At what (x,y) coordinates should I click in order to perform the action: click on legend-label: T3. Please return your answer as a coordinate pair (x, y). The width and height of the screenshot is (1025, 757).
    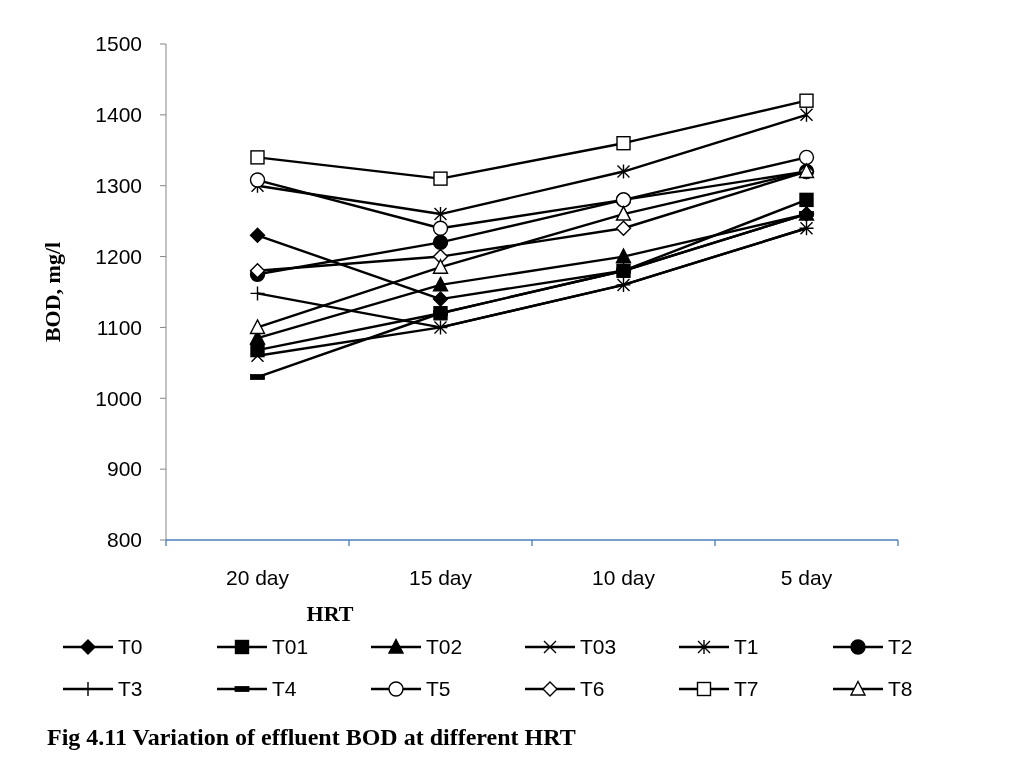
    Looking at the image, I should click on (130, 689).